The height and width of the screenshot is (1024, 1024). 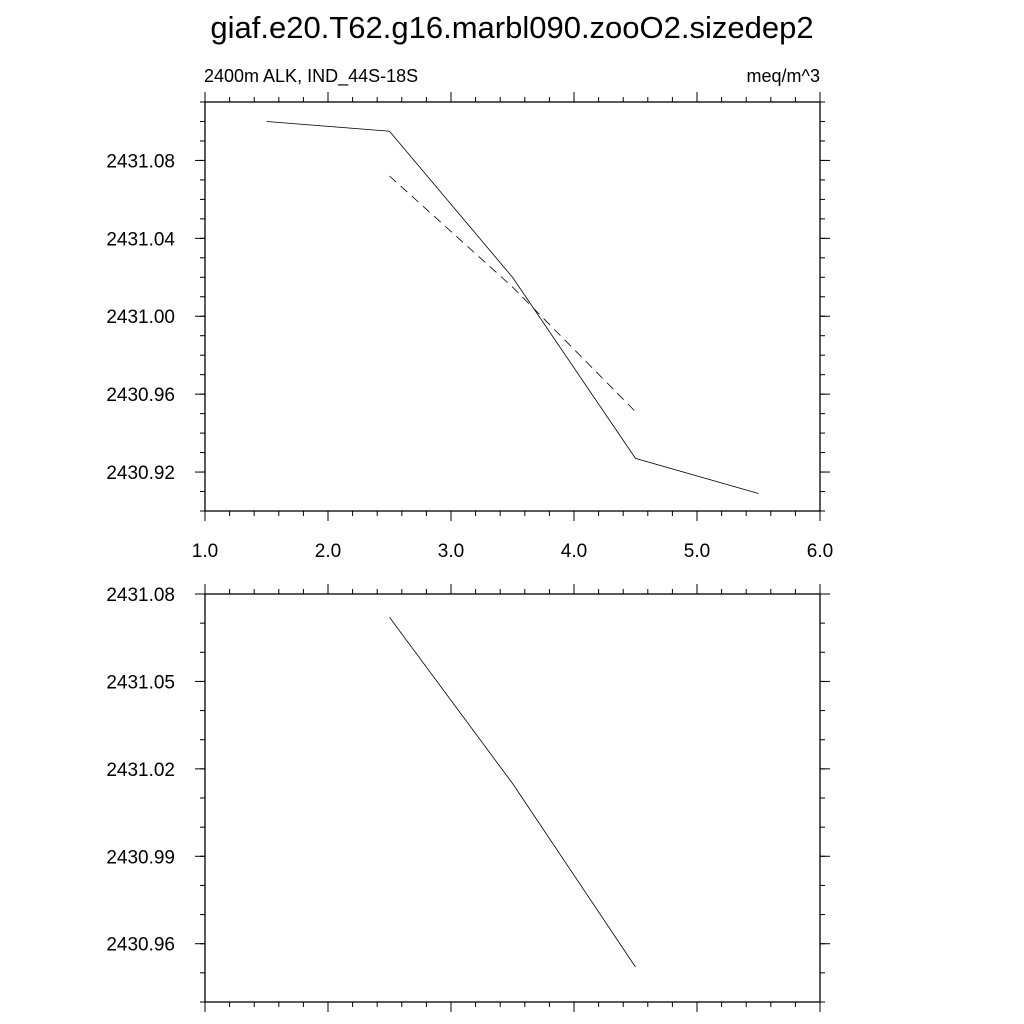 I want to click on panel1-subtitle-left: 2400m ALK, IND_44S-18S, so click(x=311, y=76).